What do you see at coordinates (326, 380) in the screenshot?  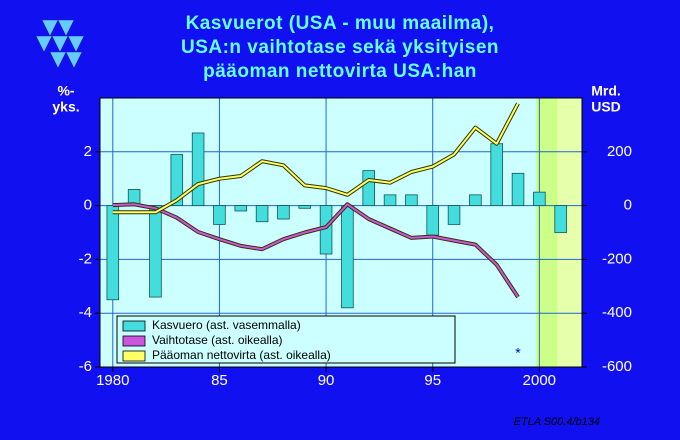 I see `x-tick-label: 90` at bounding box center [326, 380].